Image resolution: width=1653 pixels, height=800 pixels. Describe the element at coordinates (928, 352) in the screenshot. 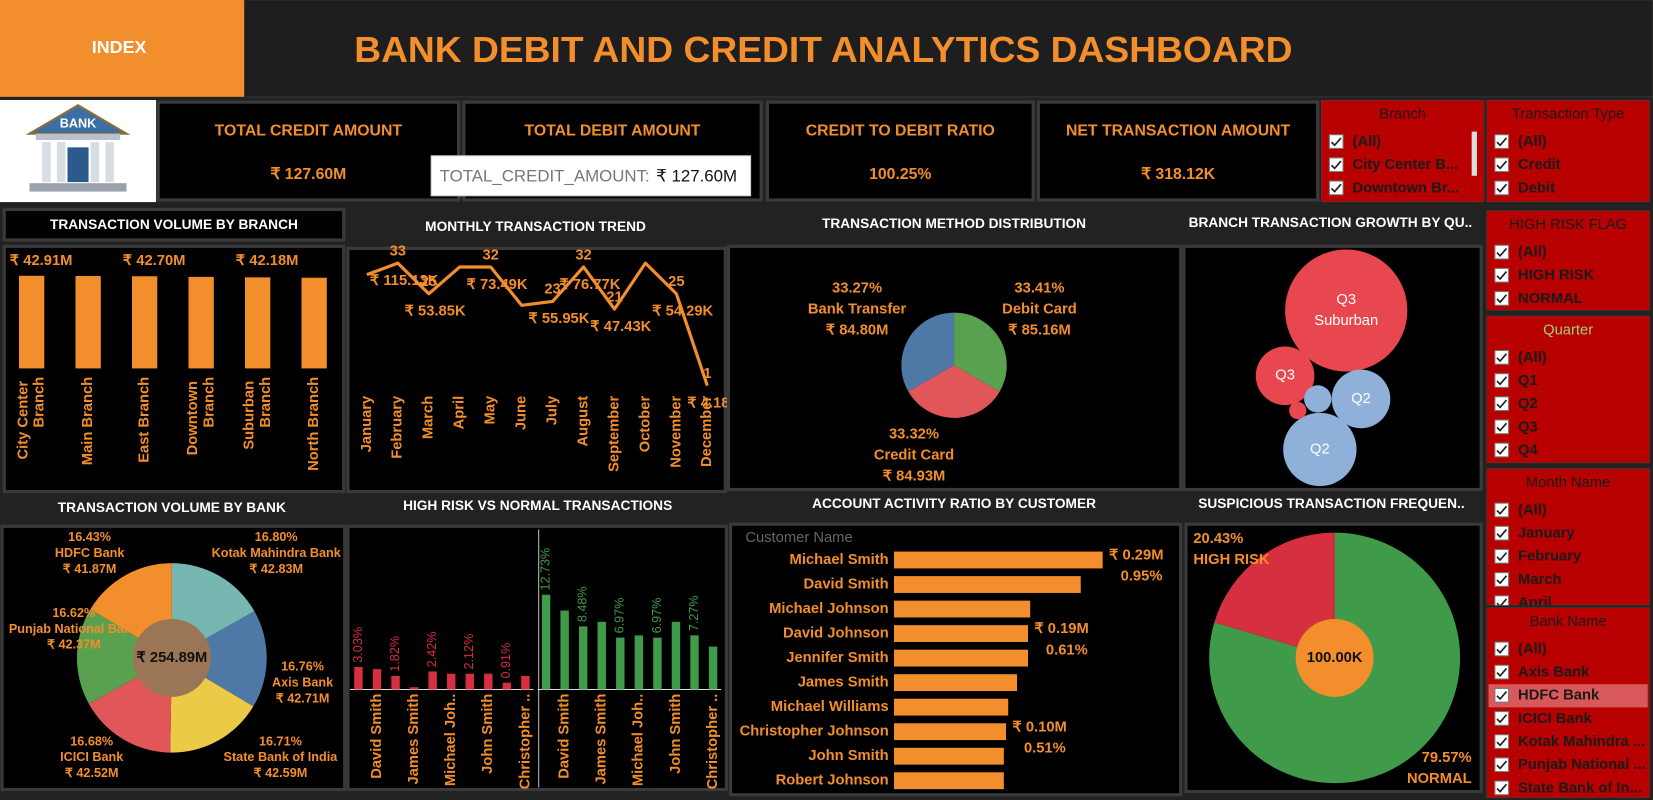

I see `pie-slice` at that location.